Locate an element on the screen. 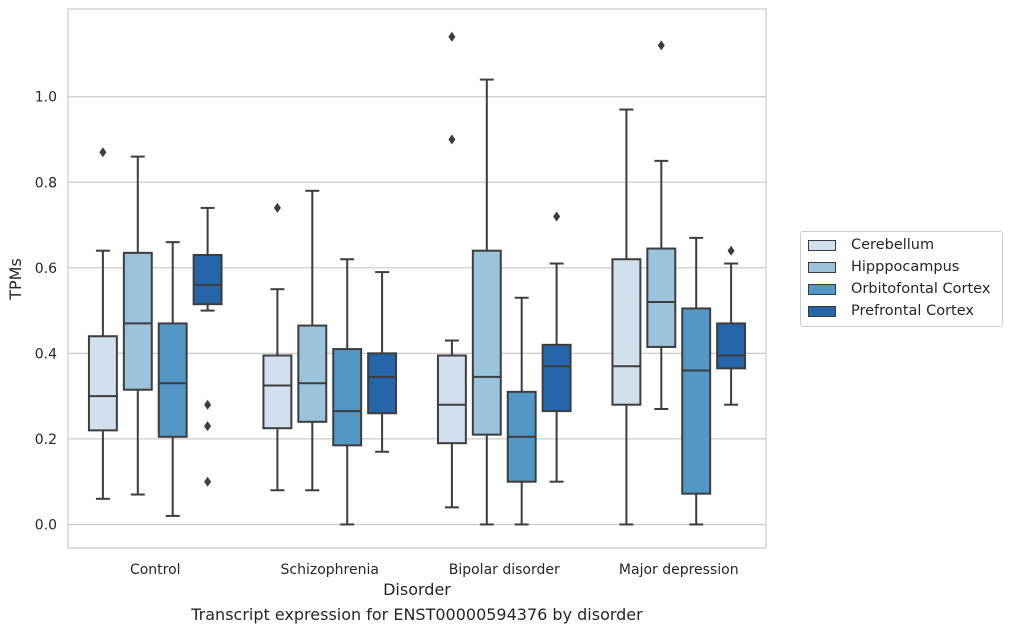 This screenshot has height=634, width=1014. legend-item-cerebellum: Cerebellum is located at coordinates (871, 245).